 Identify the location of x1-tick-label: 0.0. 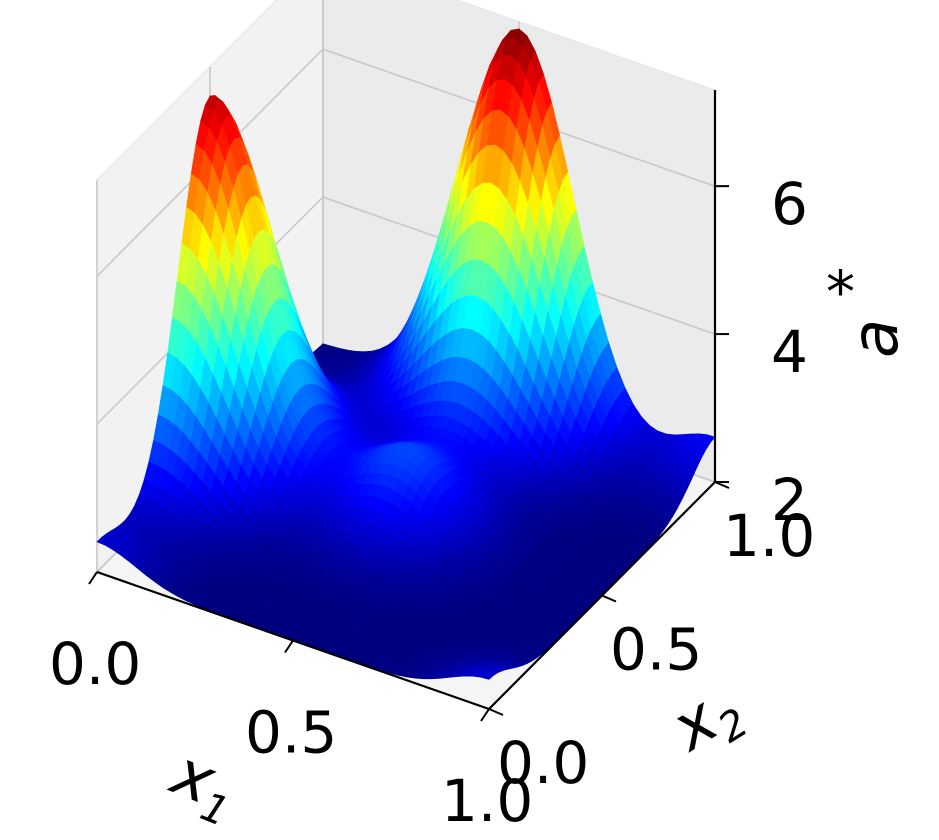
(95, 664).